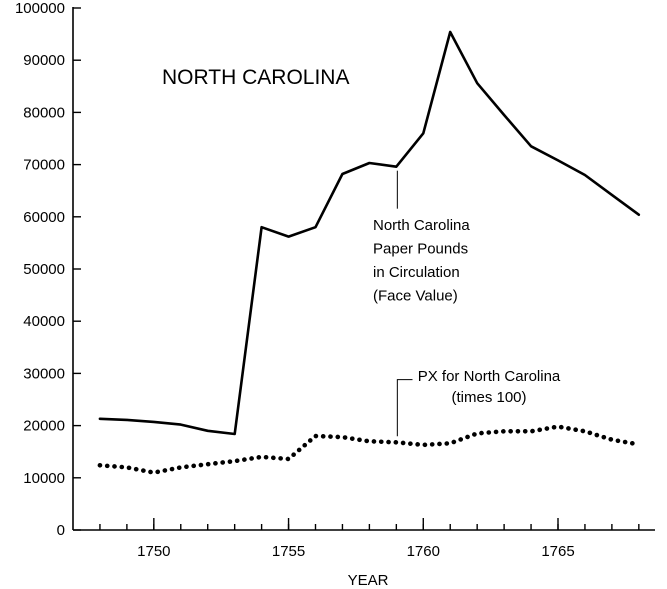  What do you see at coordinates (489, 387) in the screenshot?
I see `annotation-px: PX for North Carolina (times 100)` at bounding box center [489, 387].